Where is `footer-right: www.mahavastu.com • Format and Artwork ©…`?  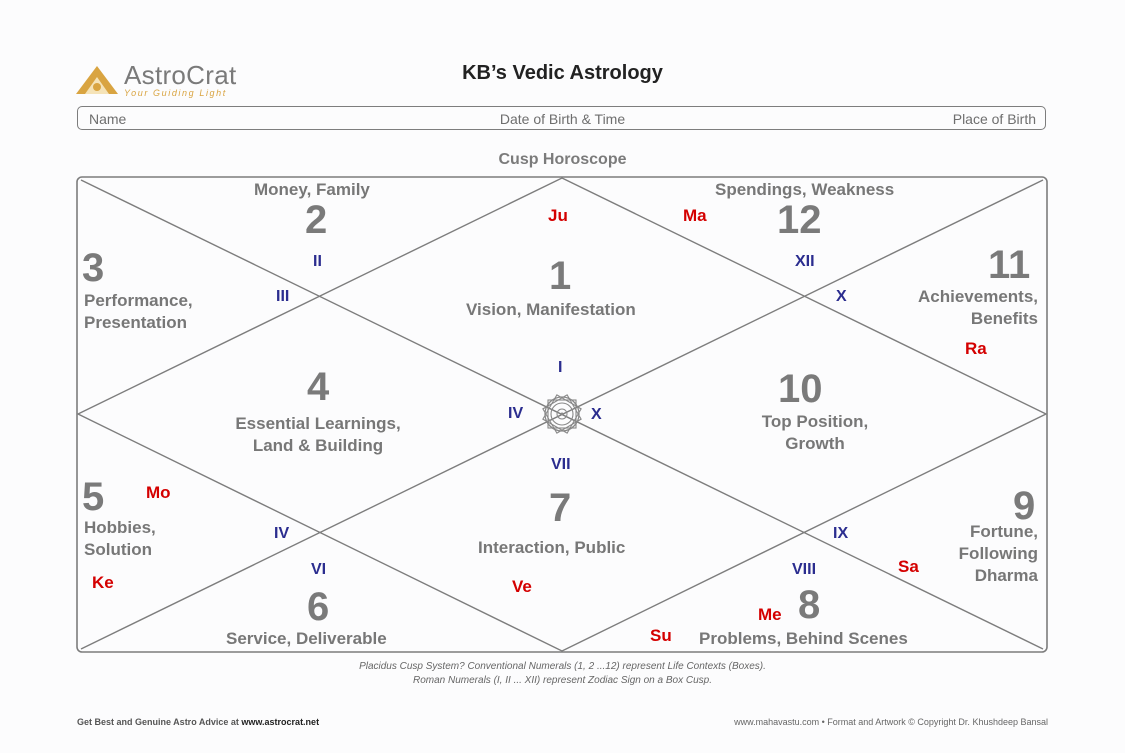 footer-right: www.mahavastu.com • Format and Artwork ©… is located at coordinates (891, 722).